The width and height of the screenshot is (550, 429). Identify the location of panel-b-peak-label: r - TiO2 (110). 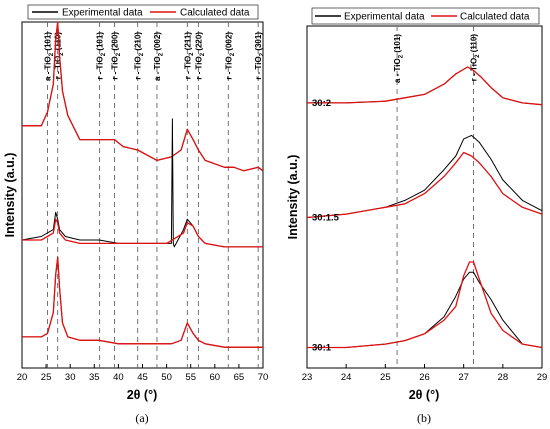
(475, 58).